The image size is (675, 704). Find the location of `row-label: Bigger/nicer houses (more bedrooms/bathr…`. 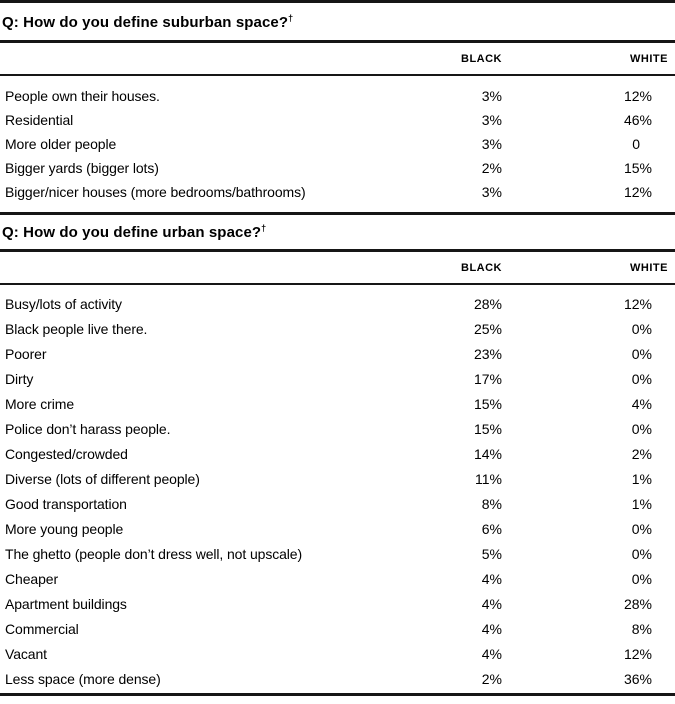

row-label: Bigger/nicer houses (more bedrooms/bathr… is located at coordinates (155, 192).